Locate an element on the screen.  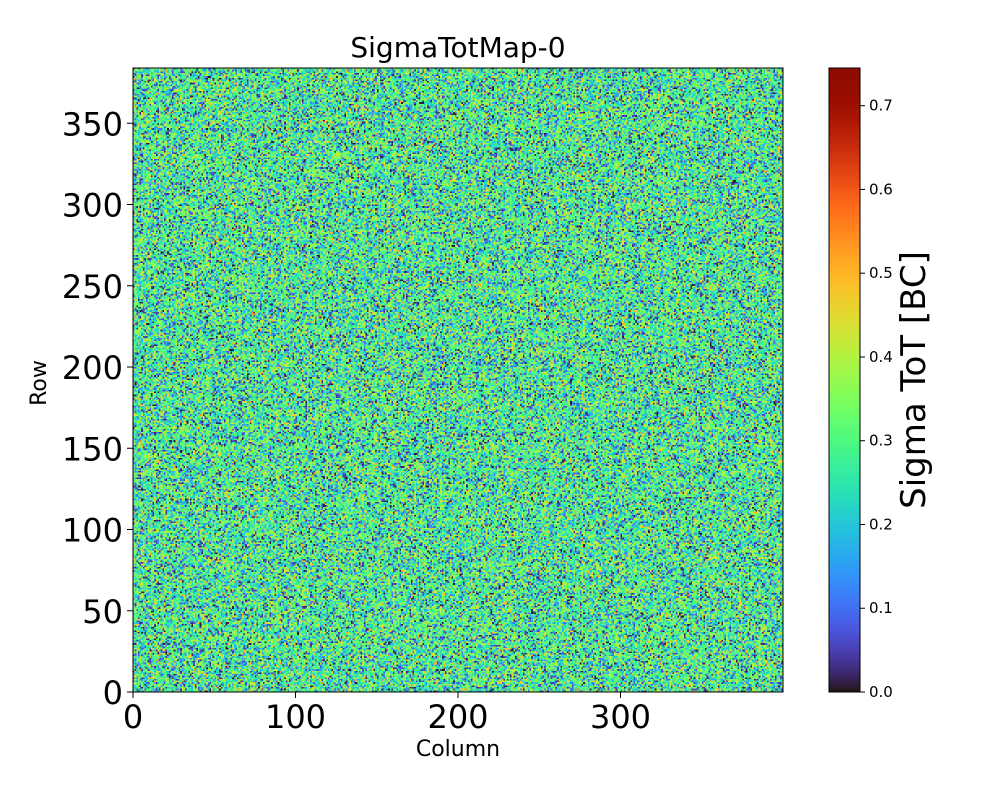
y-tick-label: 300 is located at coordinates (92, 206).